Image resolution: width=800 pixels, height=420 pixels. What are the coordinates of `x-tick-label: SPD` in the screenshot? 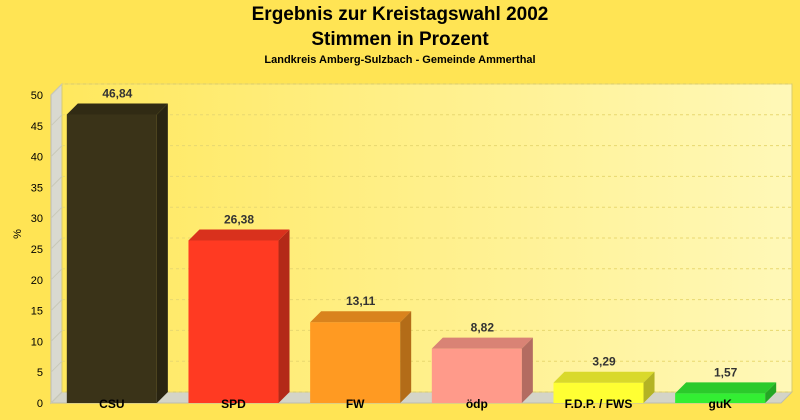 It's located at (233, 404).